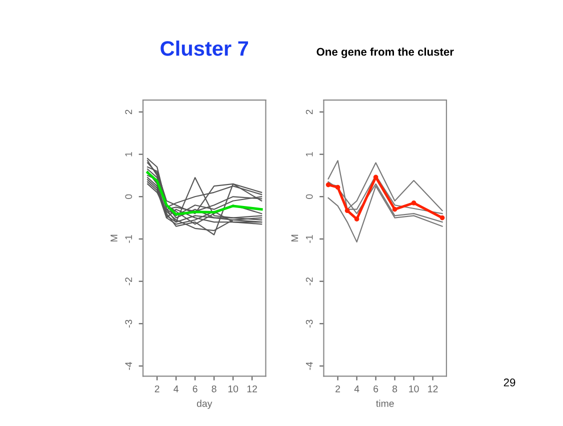  What do you see at coordinates (204, 404) in the screenshot?
I see `x-axis-title: day` at bounding box center [204, 404].